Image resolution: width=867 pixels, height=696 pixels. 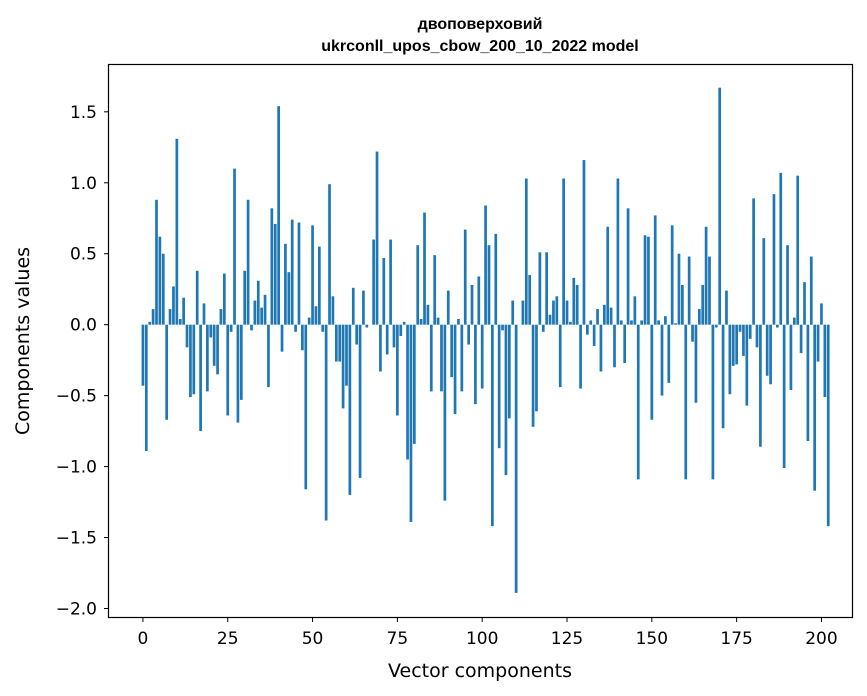 What do you see at coordinates (488, 633) in the screenshot?
I see `x-axis-ticks: 0 25 50 75 100 125 150 175 200` at bounding box center [488, 633].